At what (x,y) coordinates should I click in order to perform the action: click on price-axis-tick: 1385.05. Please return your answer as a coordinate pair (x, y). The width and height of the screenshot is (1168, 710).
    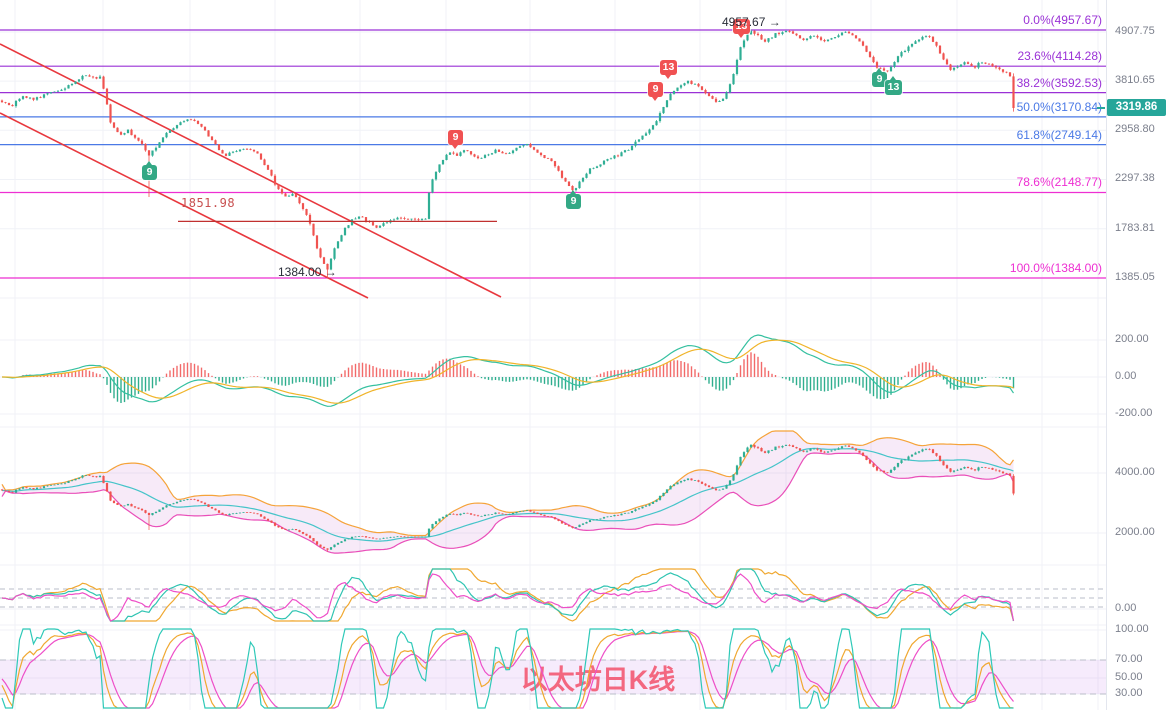
    Looking at the image, I should click on (1135, 277).